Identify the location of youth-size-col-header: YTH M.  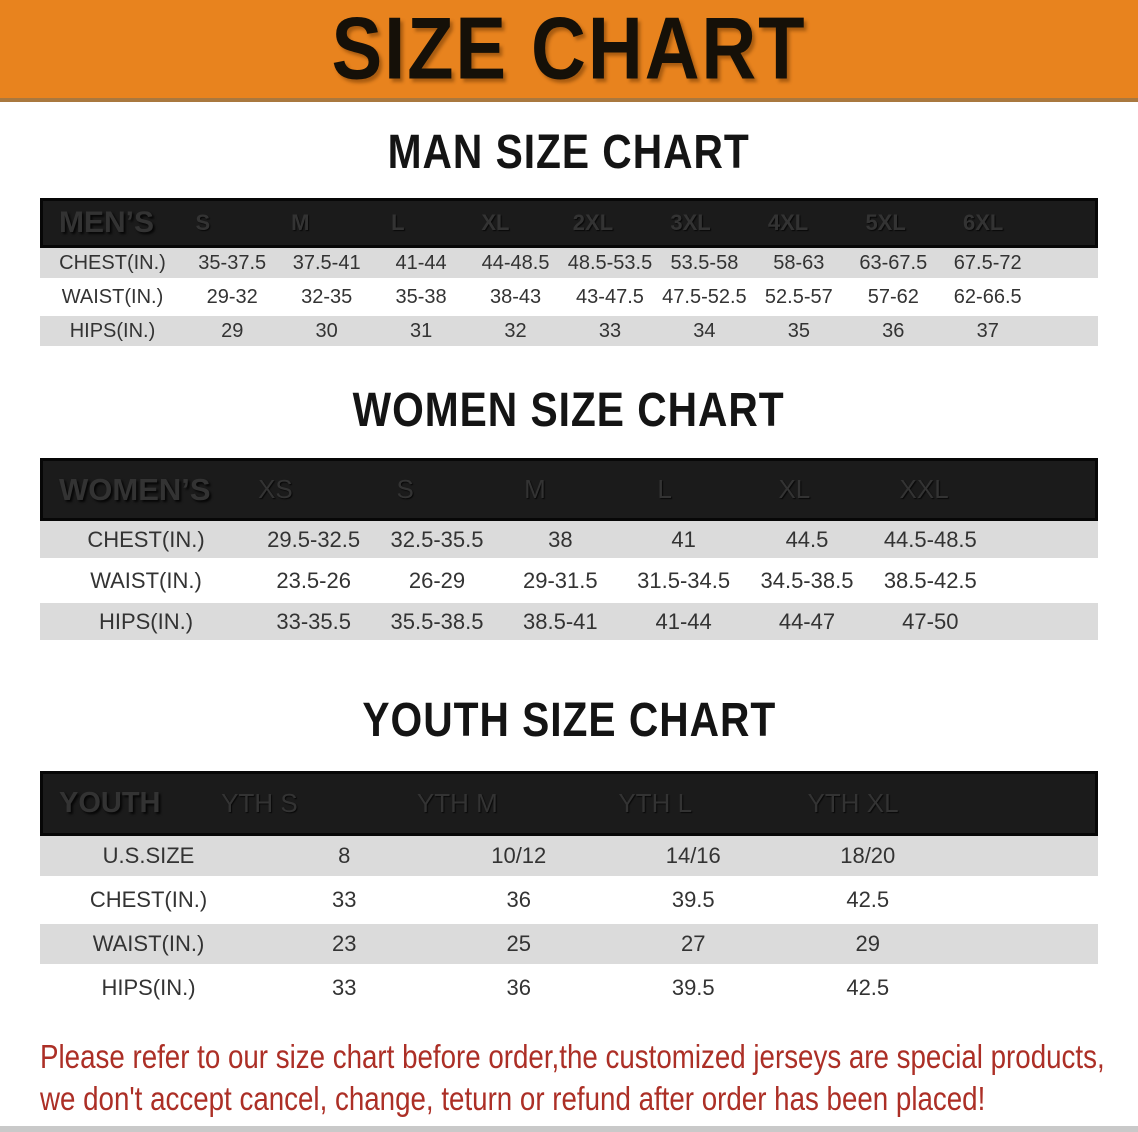
(457, 803).